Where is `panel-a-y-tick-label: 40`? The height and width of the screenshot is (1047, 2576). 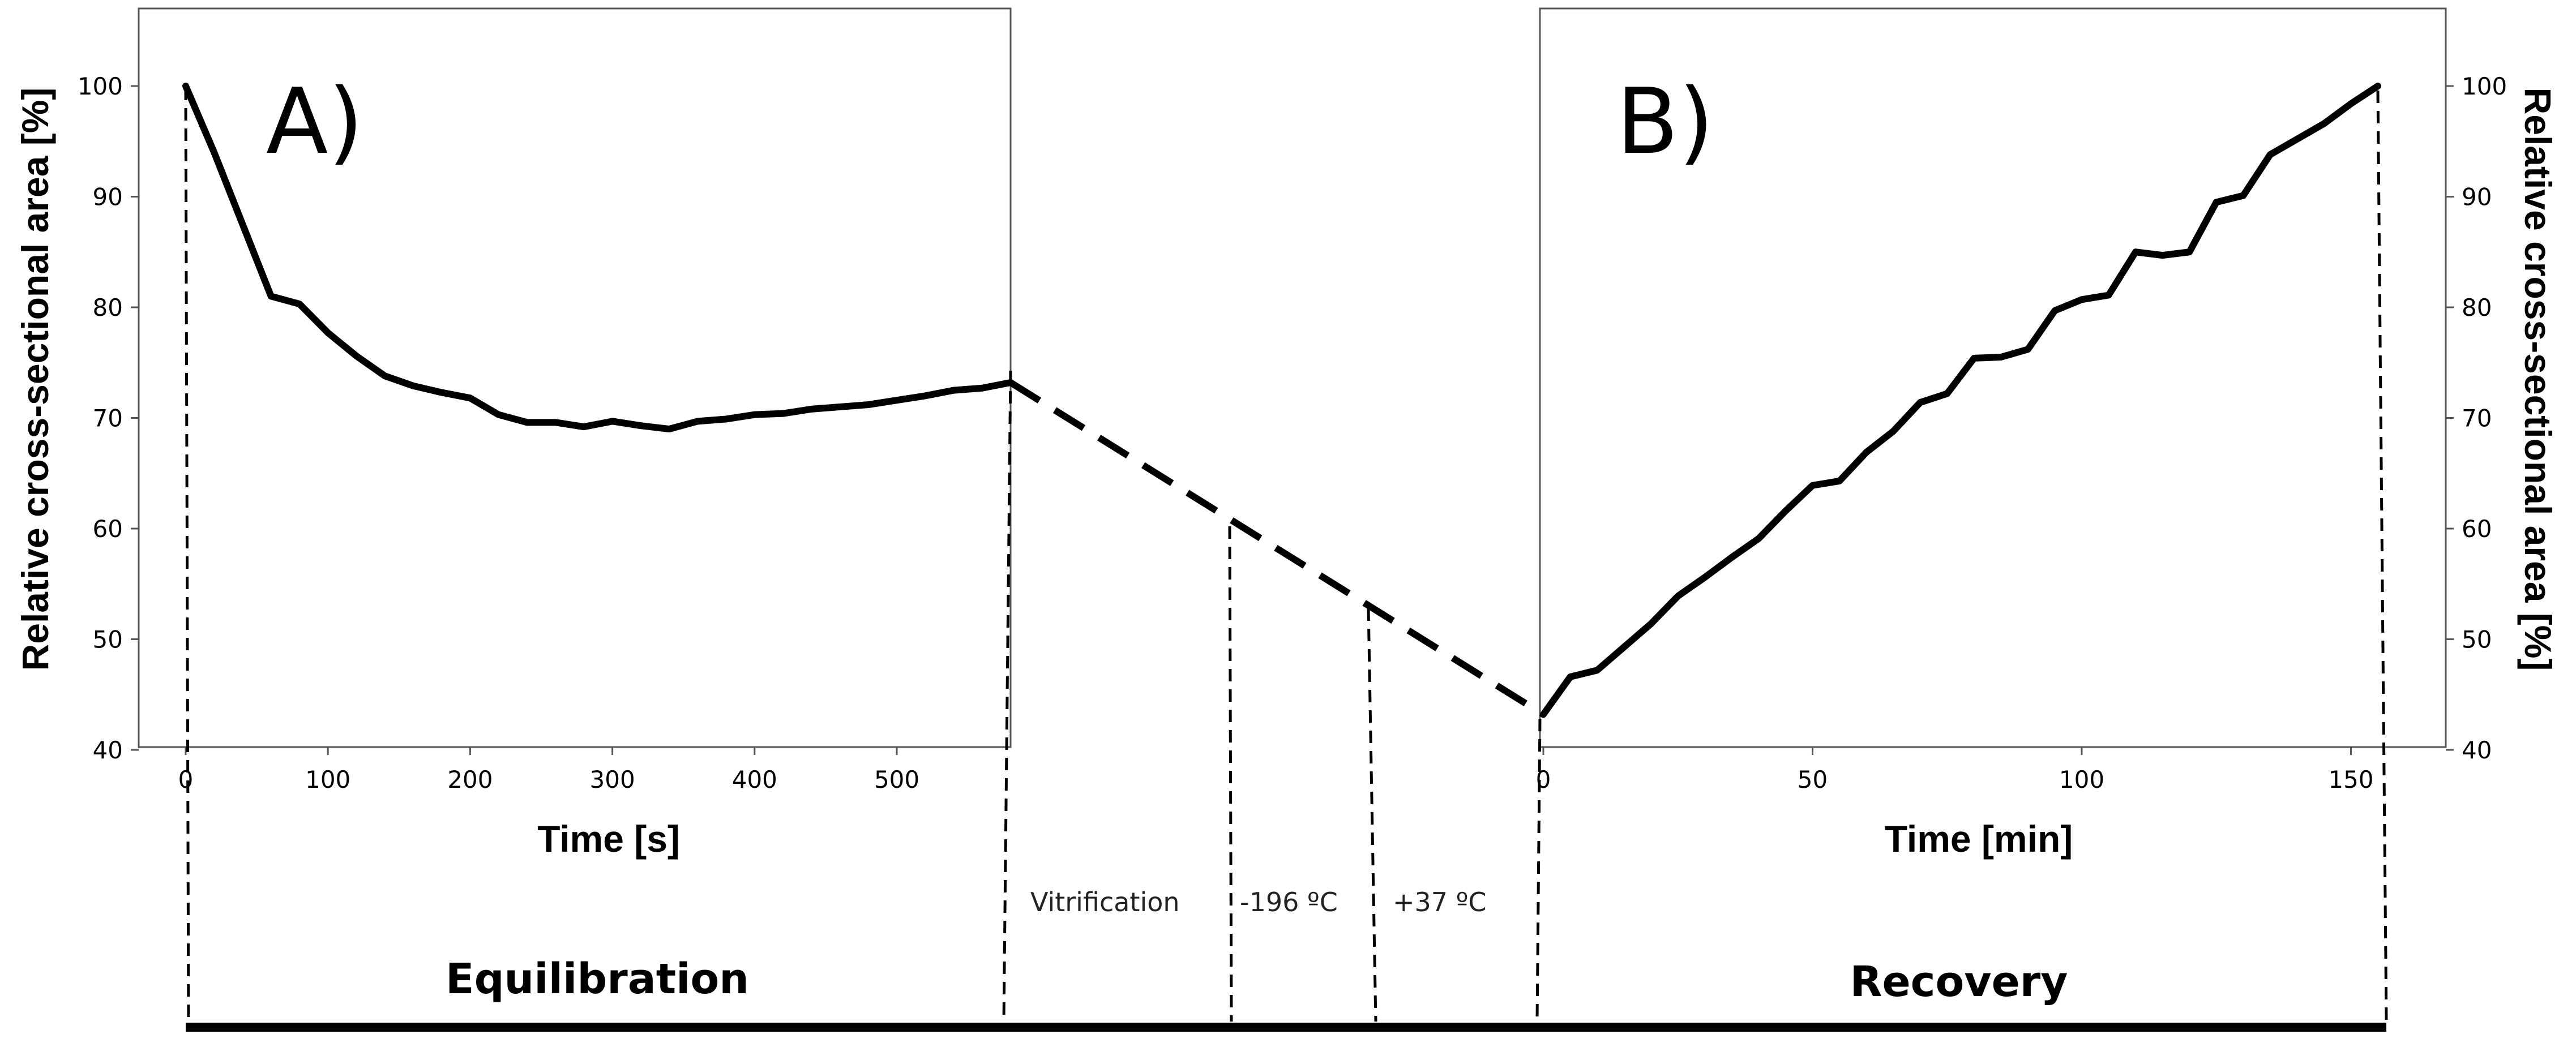
panel-a-y-tick-label: 40 is located at coordinates (108, 750).